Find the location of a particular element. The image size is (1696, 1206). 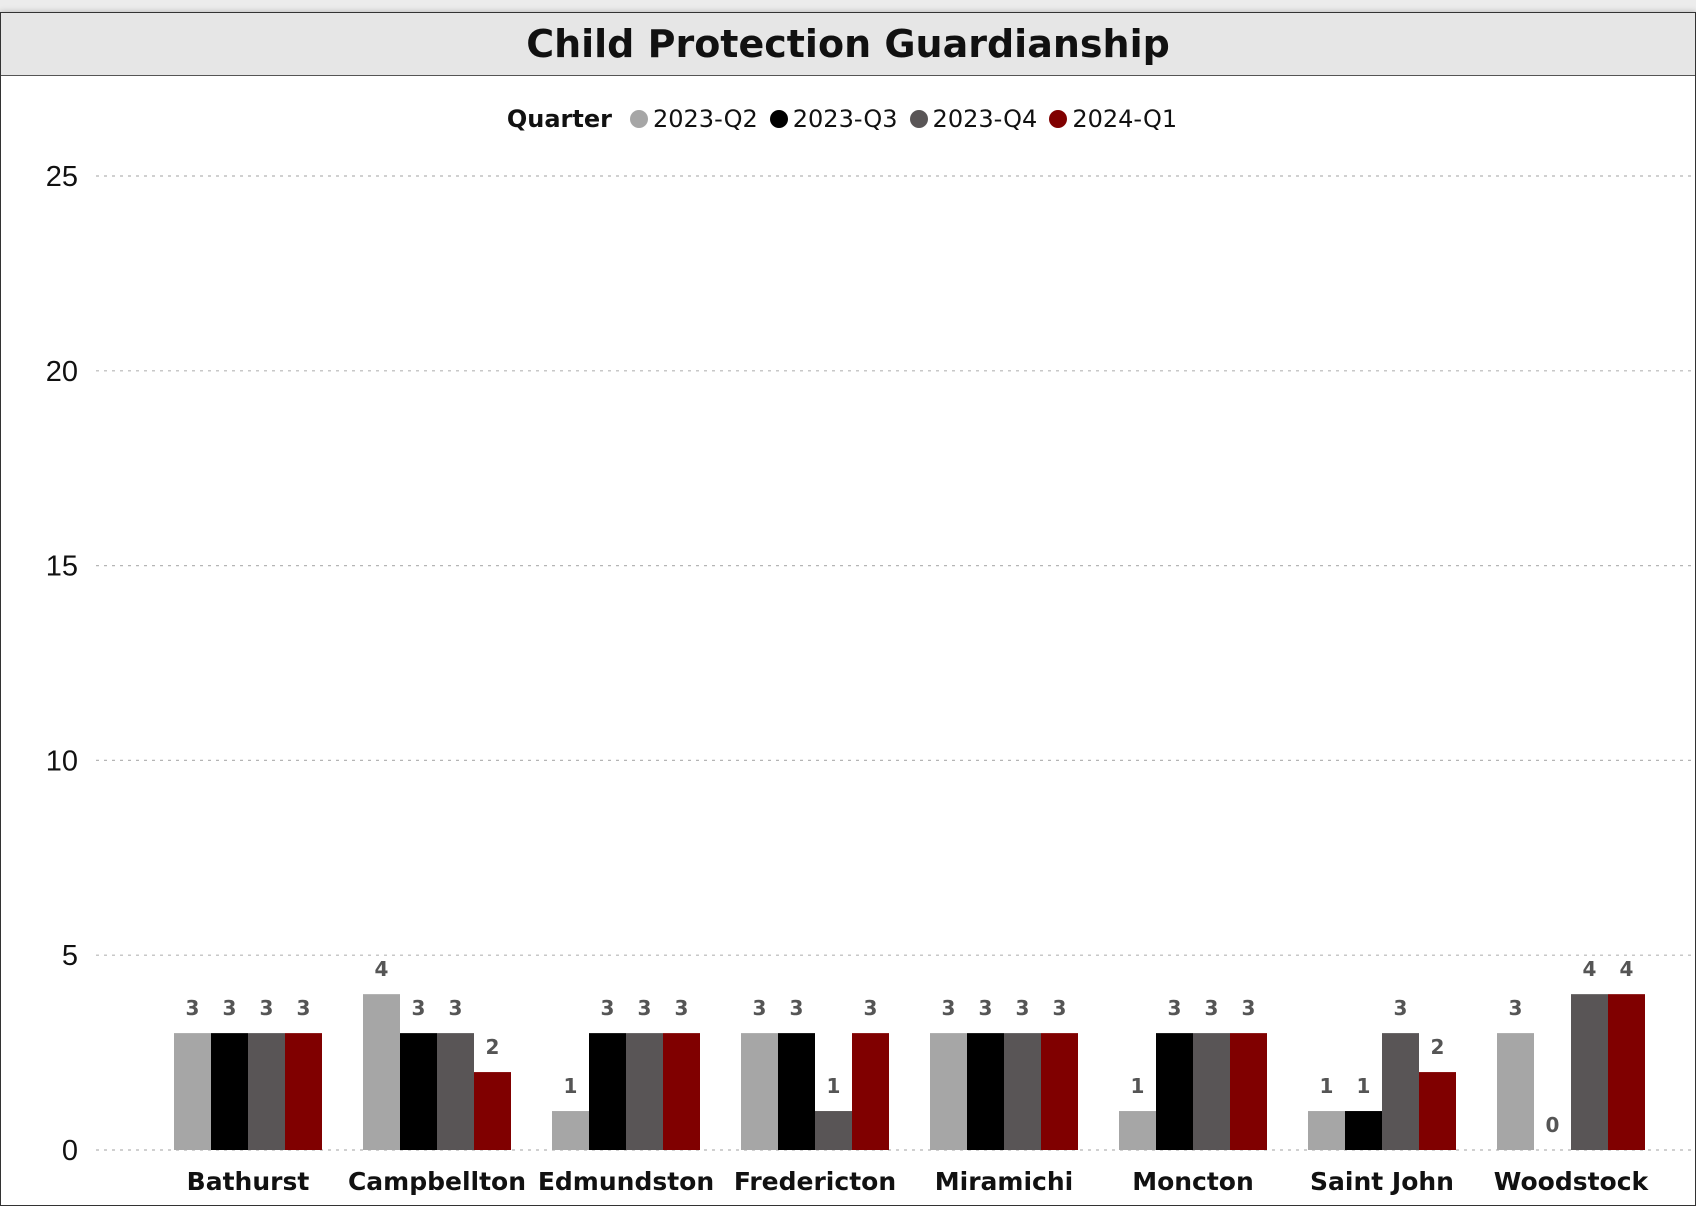

x-category-label: Bathurst is located at coordinates (248, 1181).